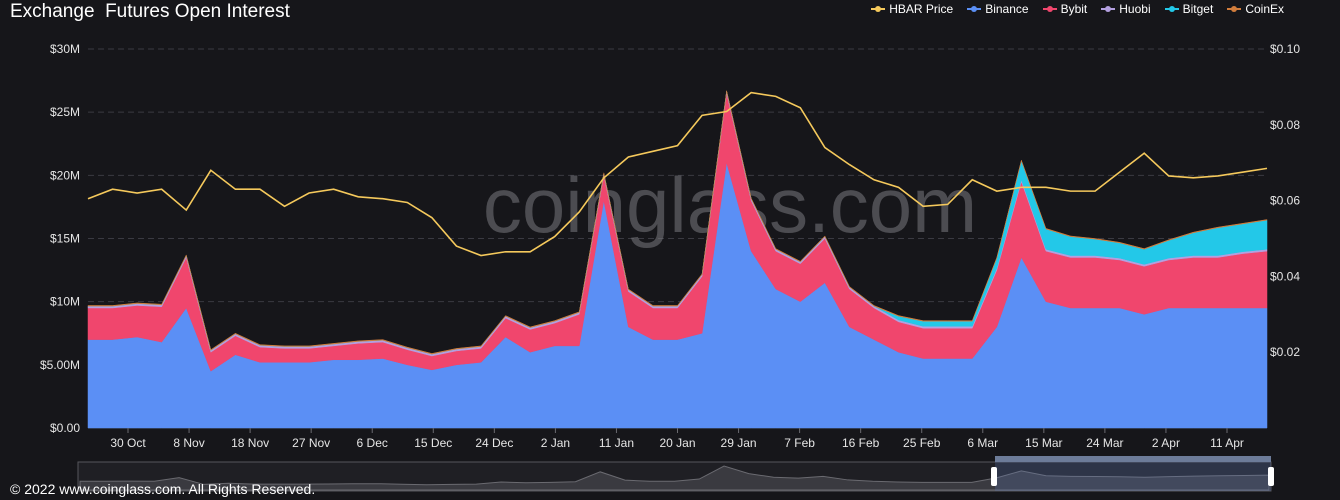 The image size is (1340, 500). I want to click on y-right-tick-label: $0.02, so click(1285, 352).